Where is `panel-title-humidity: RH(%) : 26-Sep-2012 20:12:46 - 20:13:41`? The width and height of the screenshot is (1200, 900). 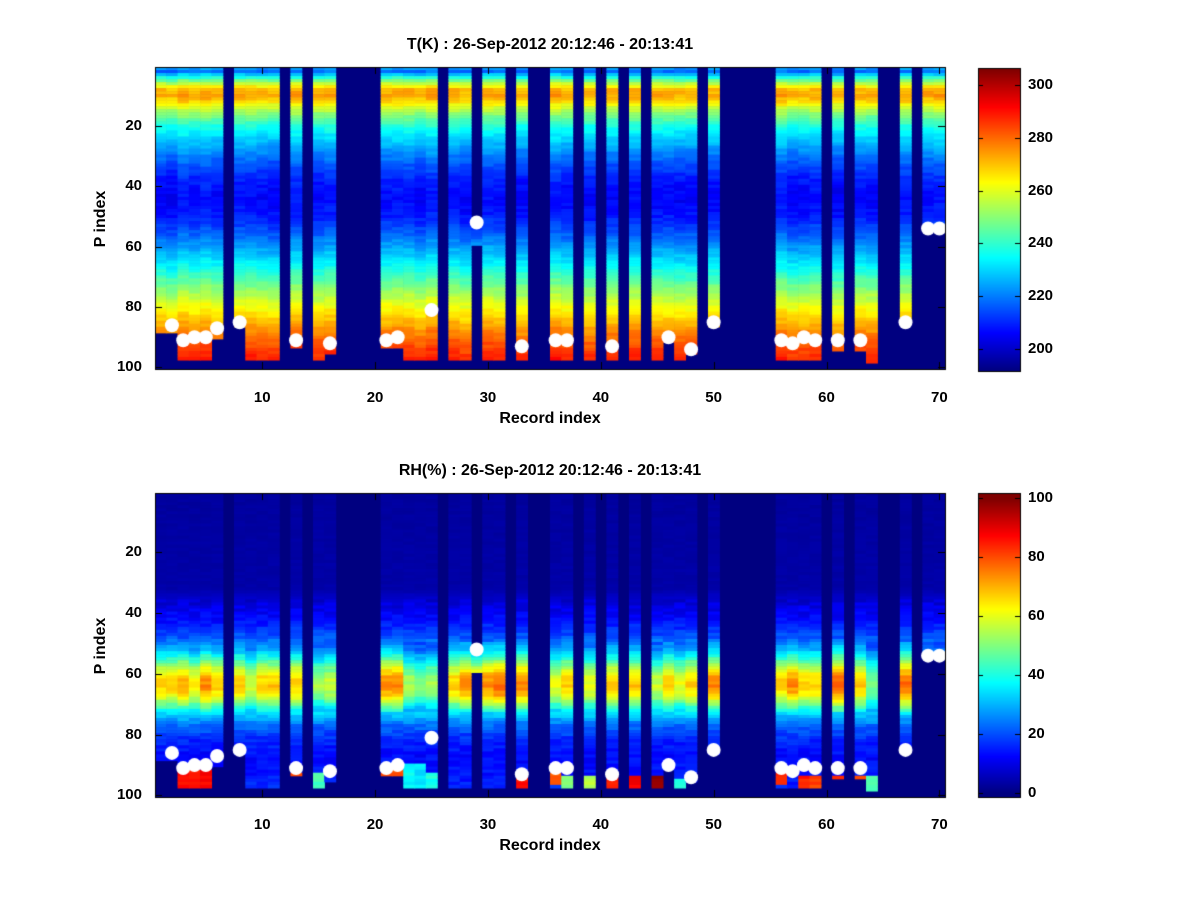
panel-title-humidity: RH(%) : 26-Sep-2012 20:12:46 - 20:13:41 is located at coordinates (550, 470).